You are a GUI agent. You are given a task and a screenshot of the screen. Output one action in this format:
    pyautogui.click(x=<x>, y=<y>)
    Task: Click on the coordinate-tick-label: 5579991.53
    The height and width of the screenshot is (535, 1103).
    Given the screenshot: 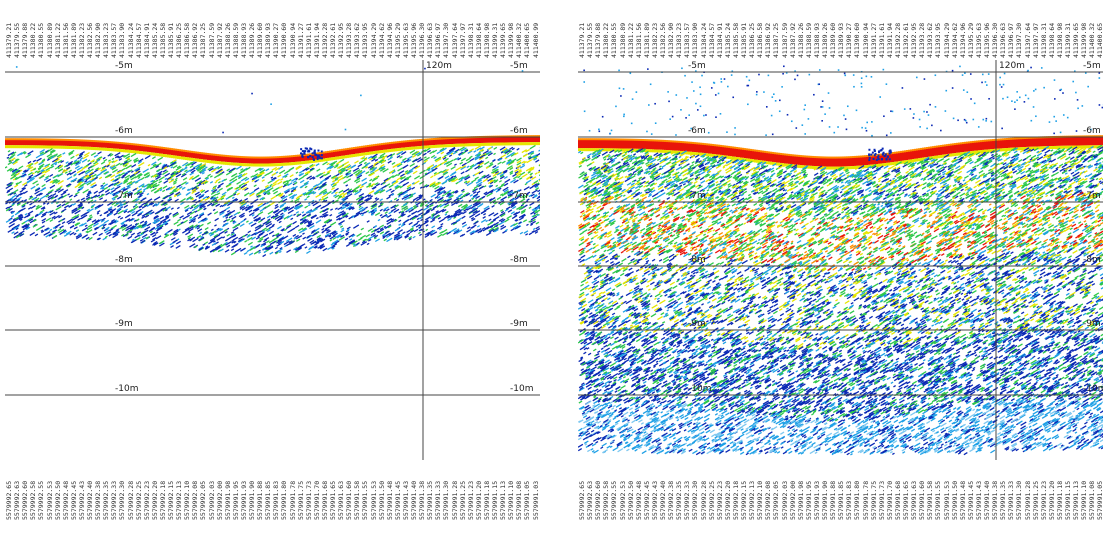 What is the action you would take?
    pyautogui.click(x=946, y=500)
    